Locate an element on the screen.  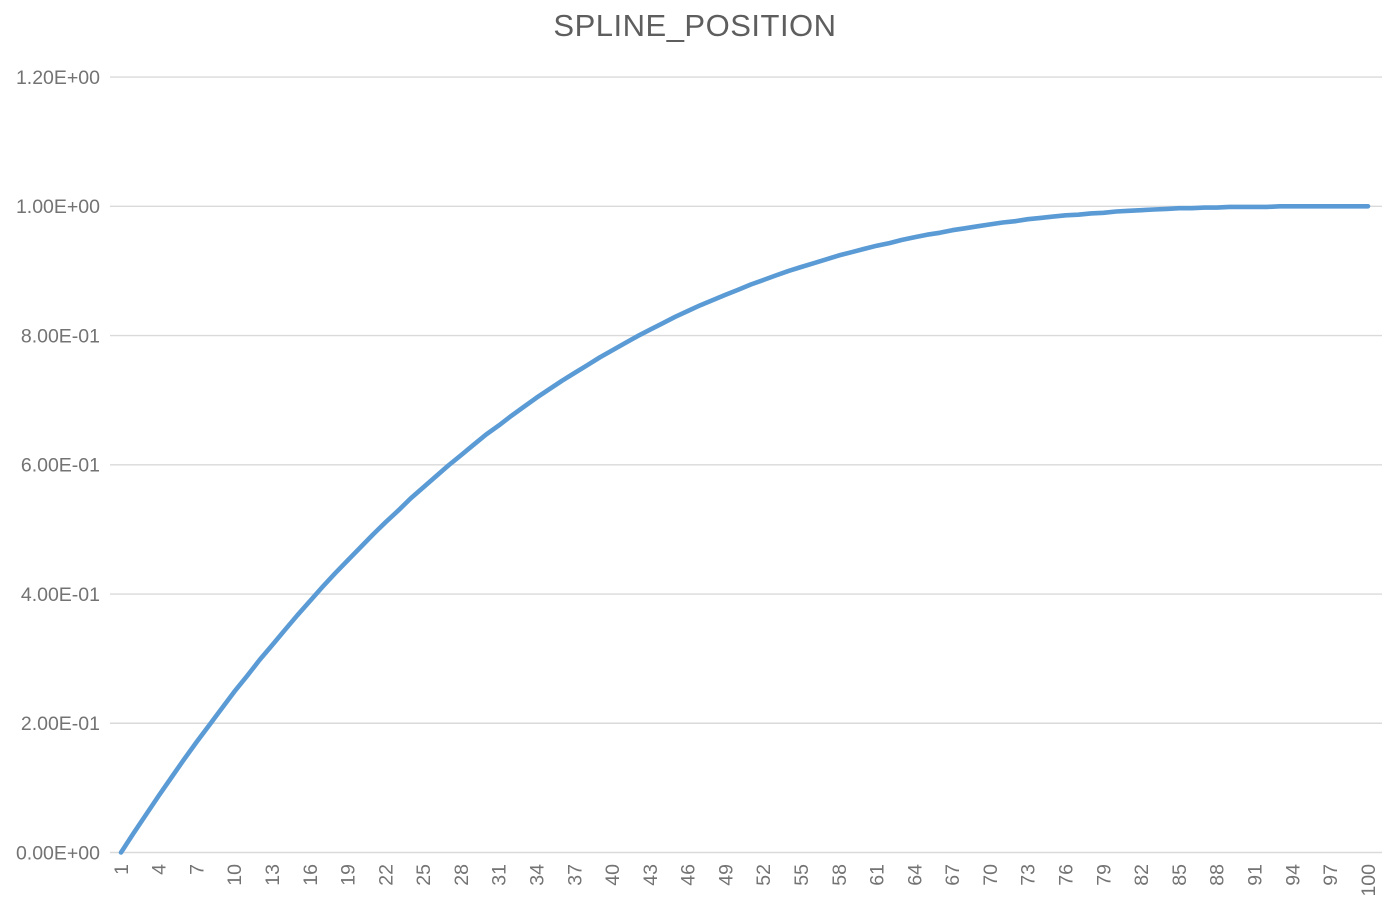
x-axis-label: 88 is located at coordinates (1218, 875).